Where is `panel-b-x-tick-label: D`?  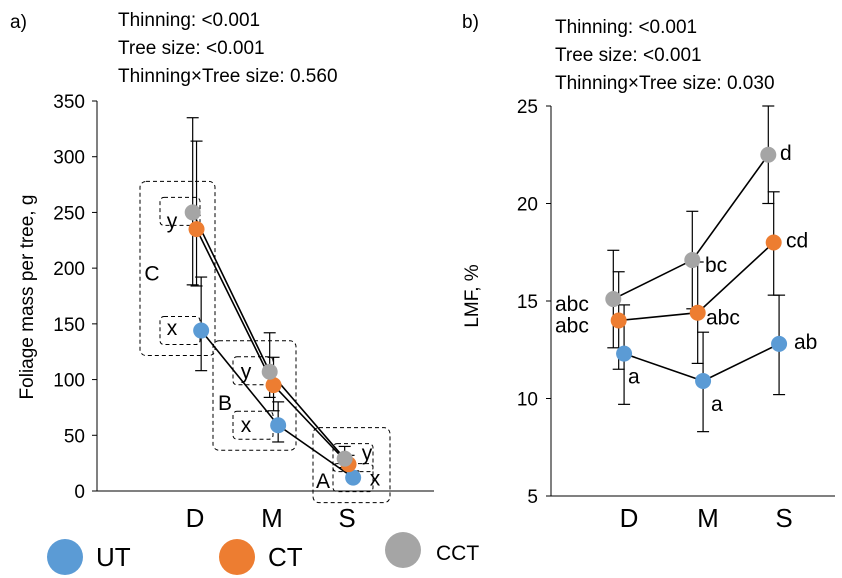 panel-b-x-tick-label: D is located at coordinates (629, 518).